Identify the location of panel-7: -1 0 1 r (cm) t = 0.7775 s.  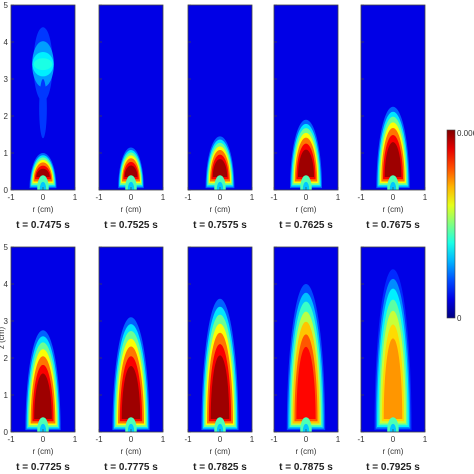
(130, 359).